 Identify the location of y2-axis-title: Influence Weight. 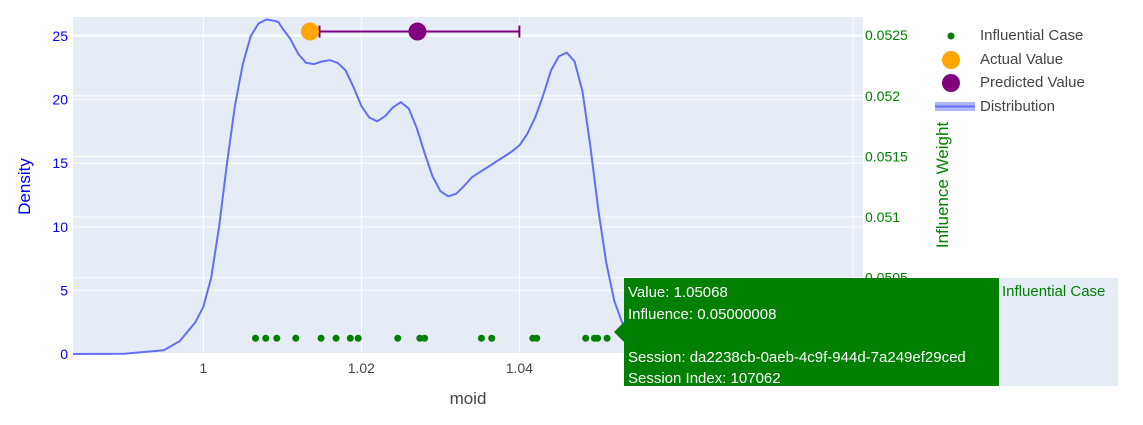
(942, 185).